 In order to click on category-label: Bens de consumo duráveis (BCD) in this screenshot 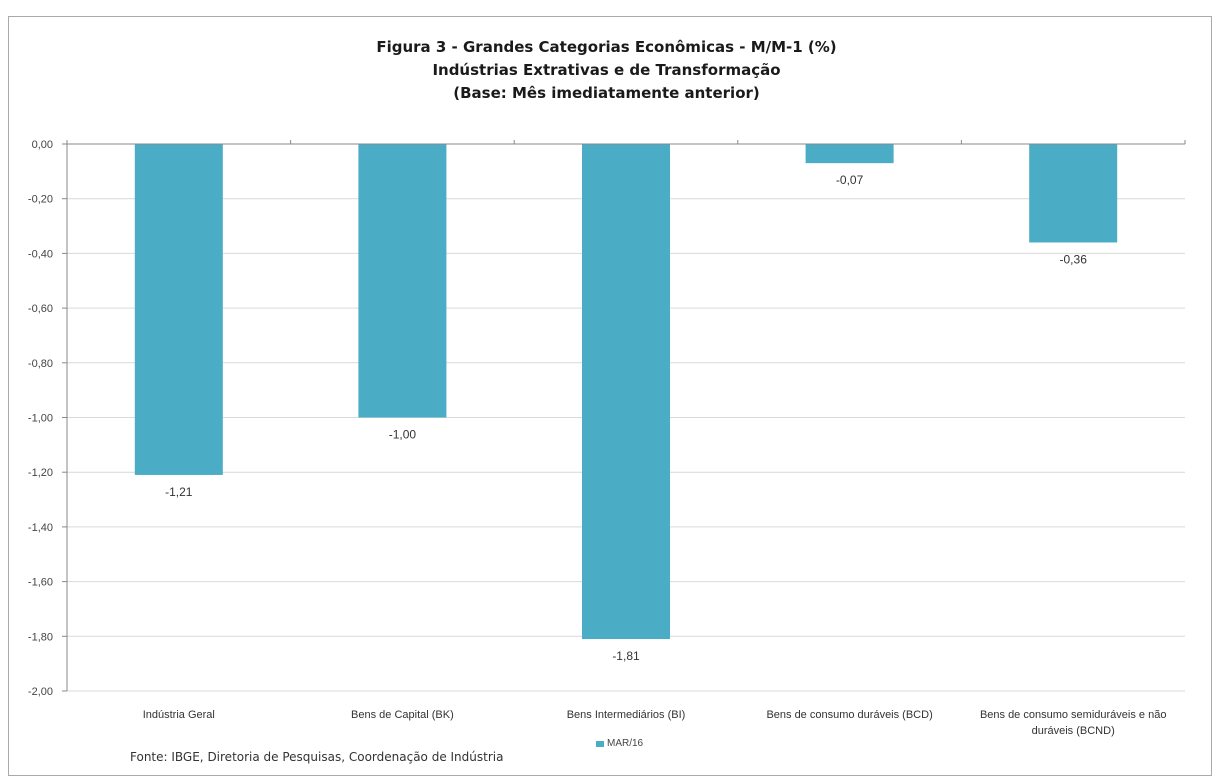, I will do `click(849, 715)`.